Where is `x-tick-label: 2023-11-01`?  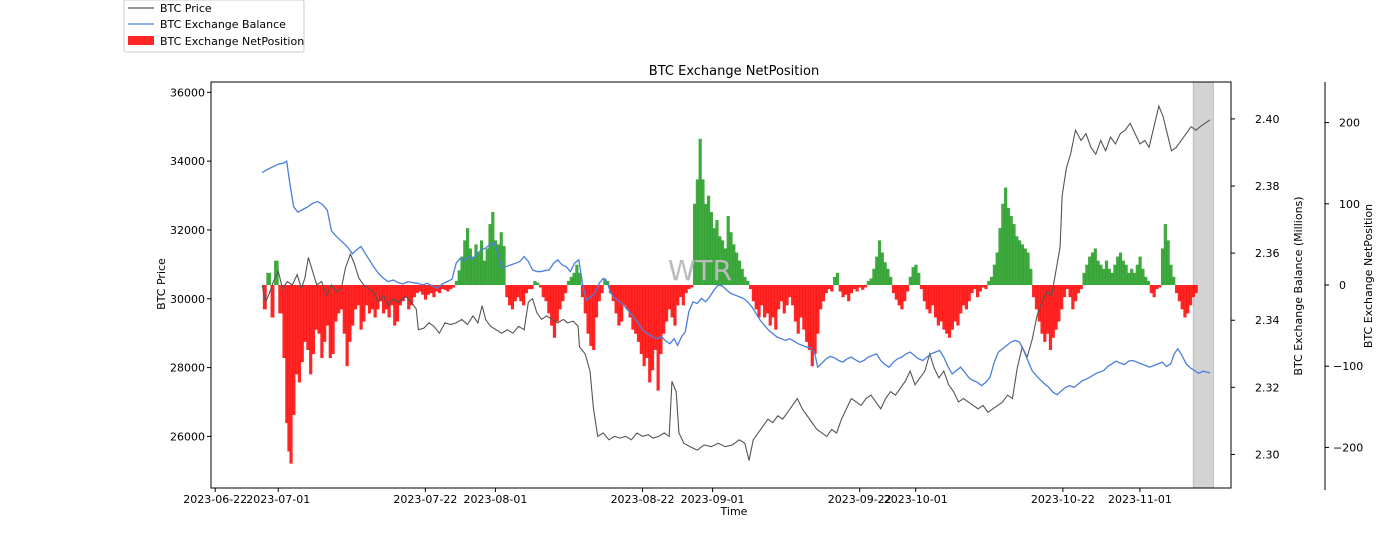 x-tick-label: 2023-11-01 is located at coordinates (1140, 499).